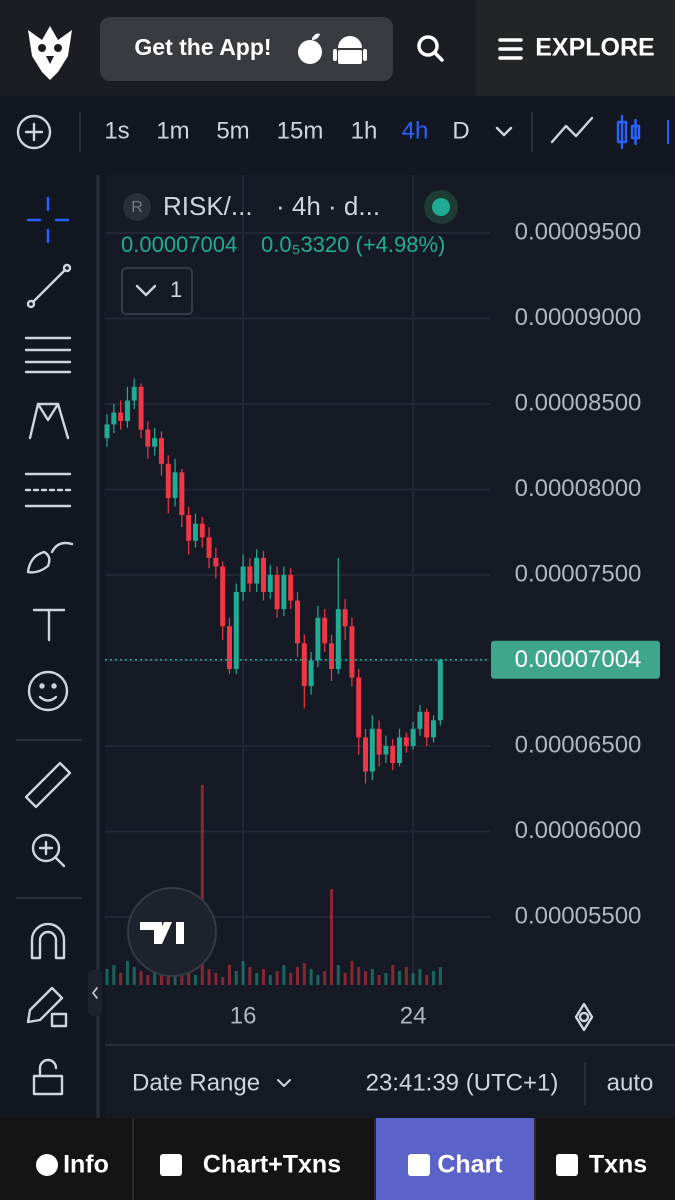 The image size is (675, 1200). Describe the element at coordinates (413, 1015) in the screenshot. I see `x-tick-label: 24` at that location.